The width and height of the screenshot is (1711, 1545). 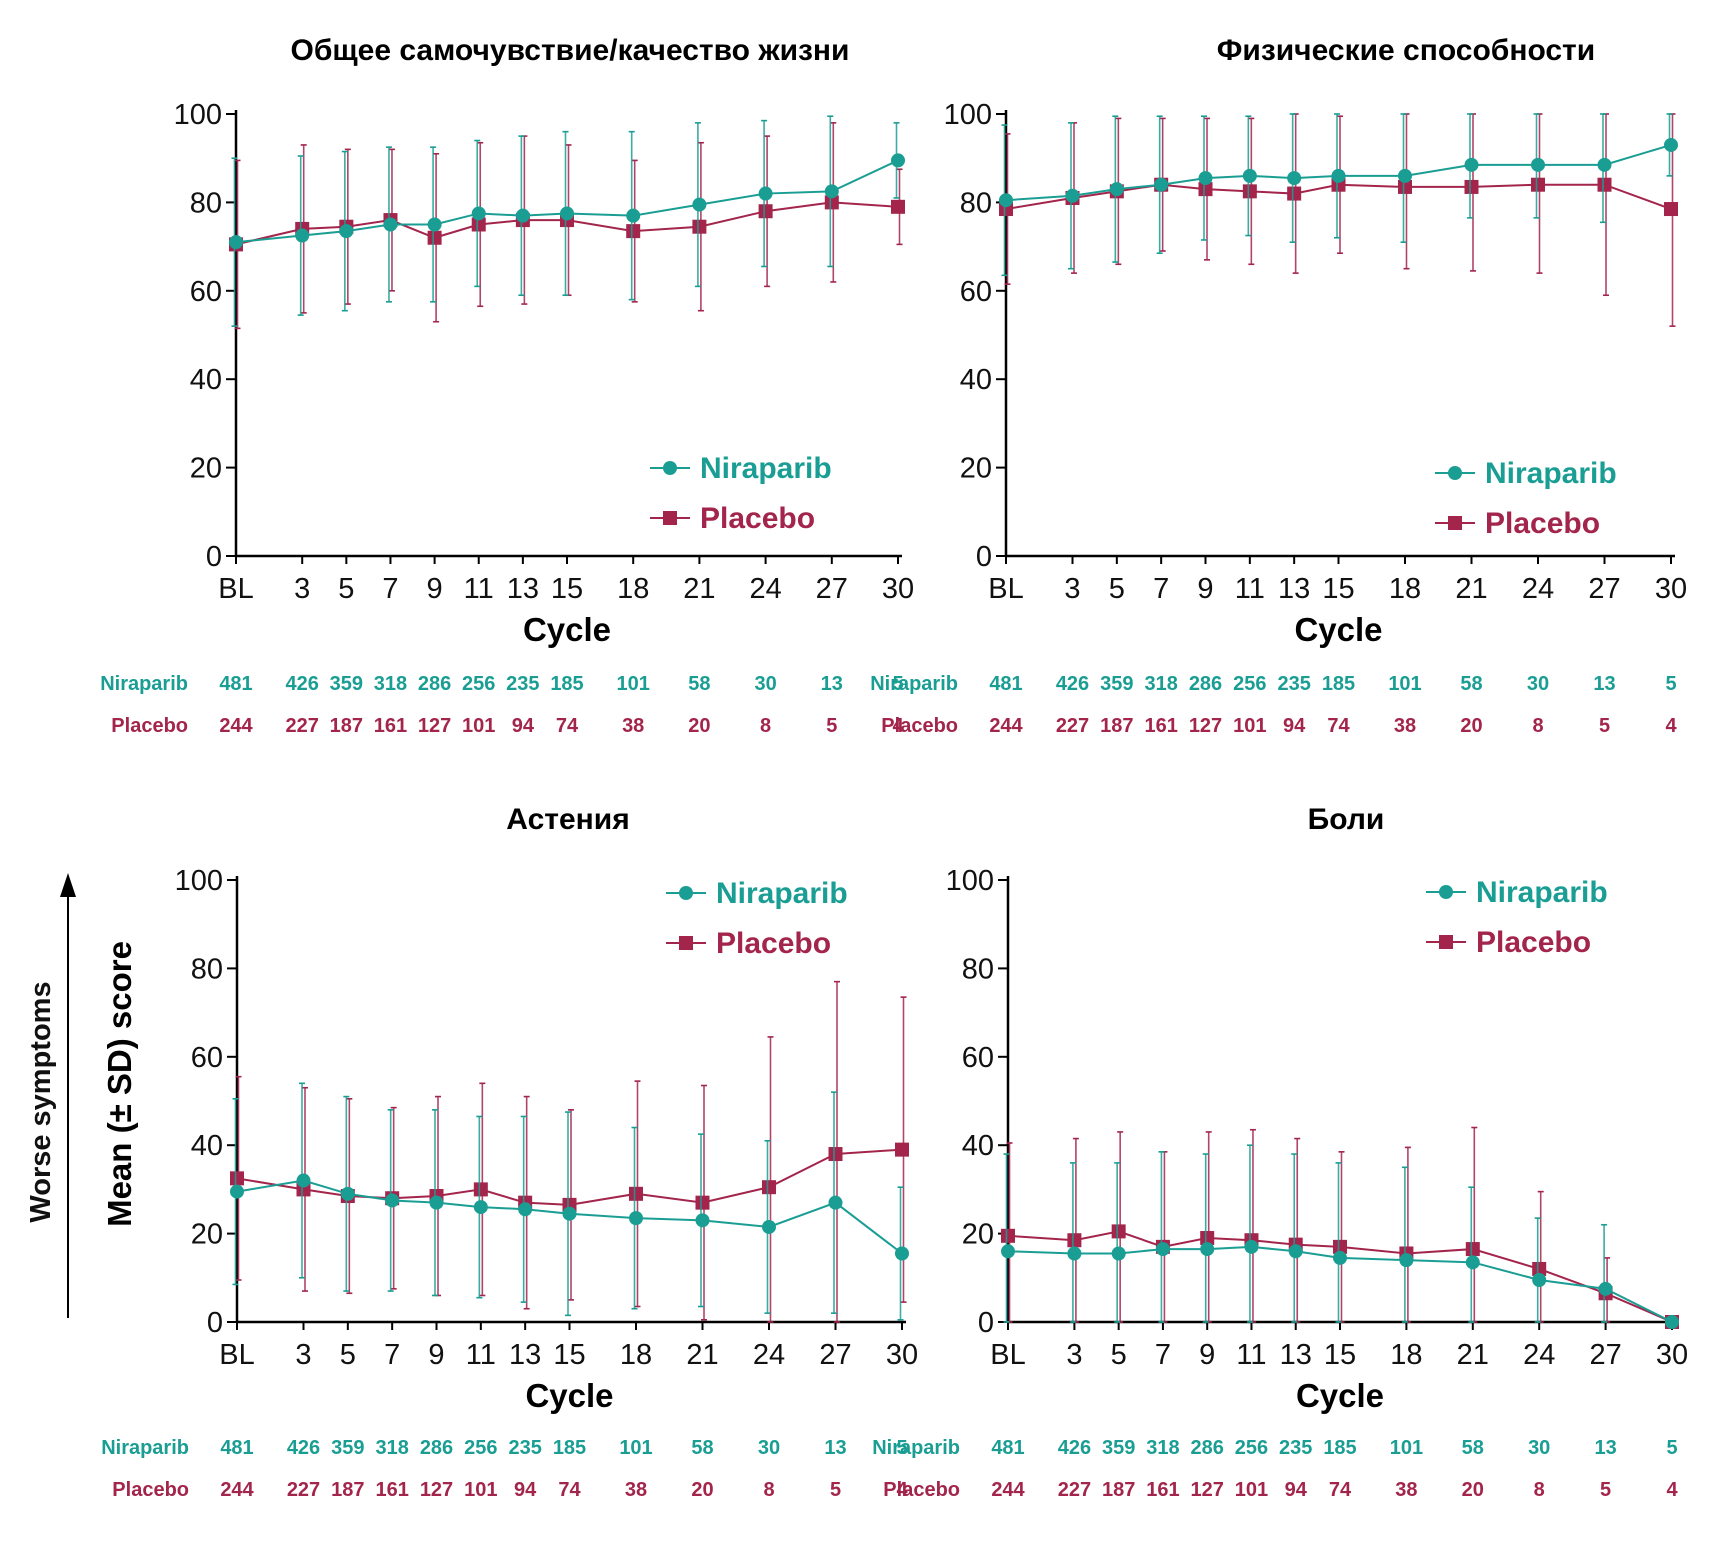 I want to click on series-placebo, so click(x=1338, y=220).